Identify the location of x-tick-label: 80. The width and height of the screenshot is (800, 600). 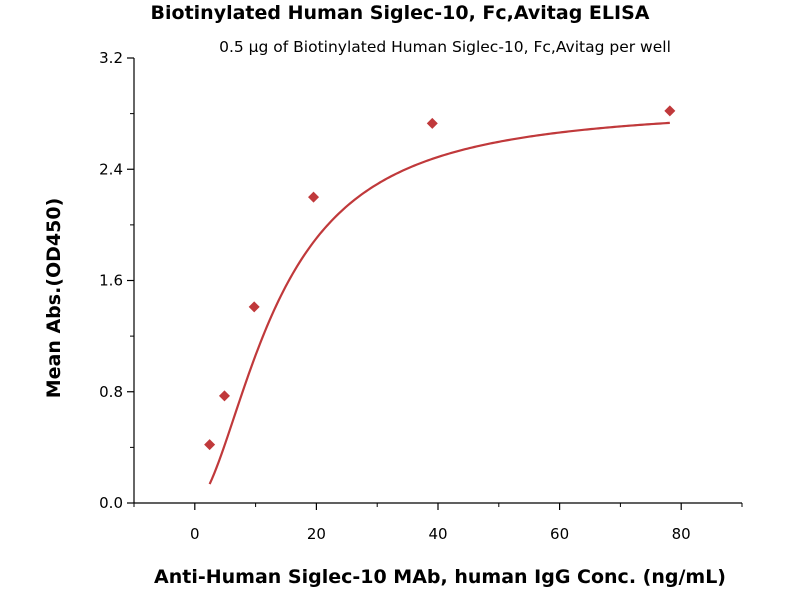
(681, 534).